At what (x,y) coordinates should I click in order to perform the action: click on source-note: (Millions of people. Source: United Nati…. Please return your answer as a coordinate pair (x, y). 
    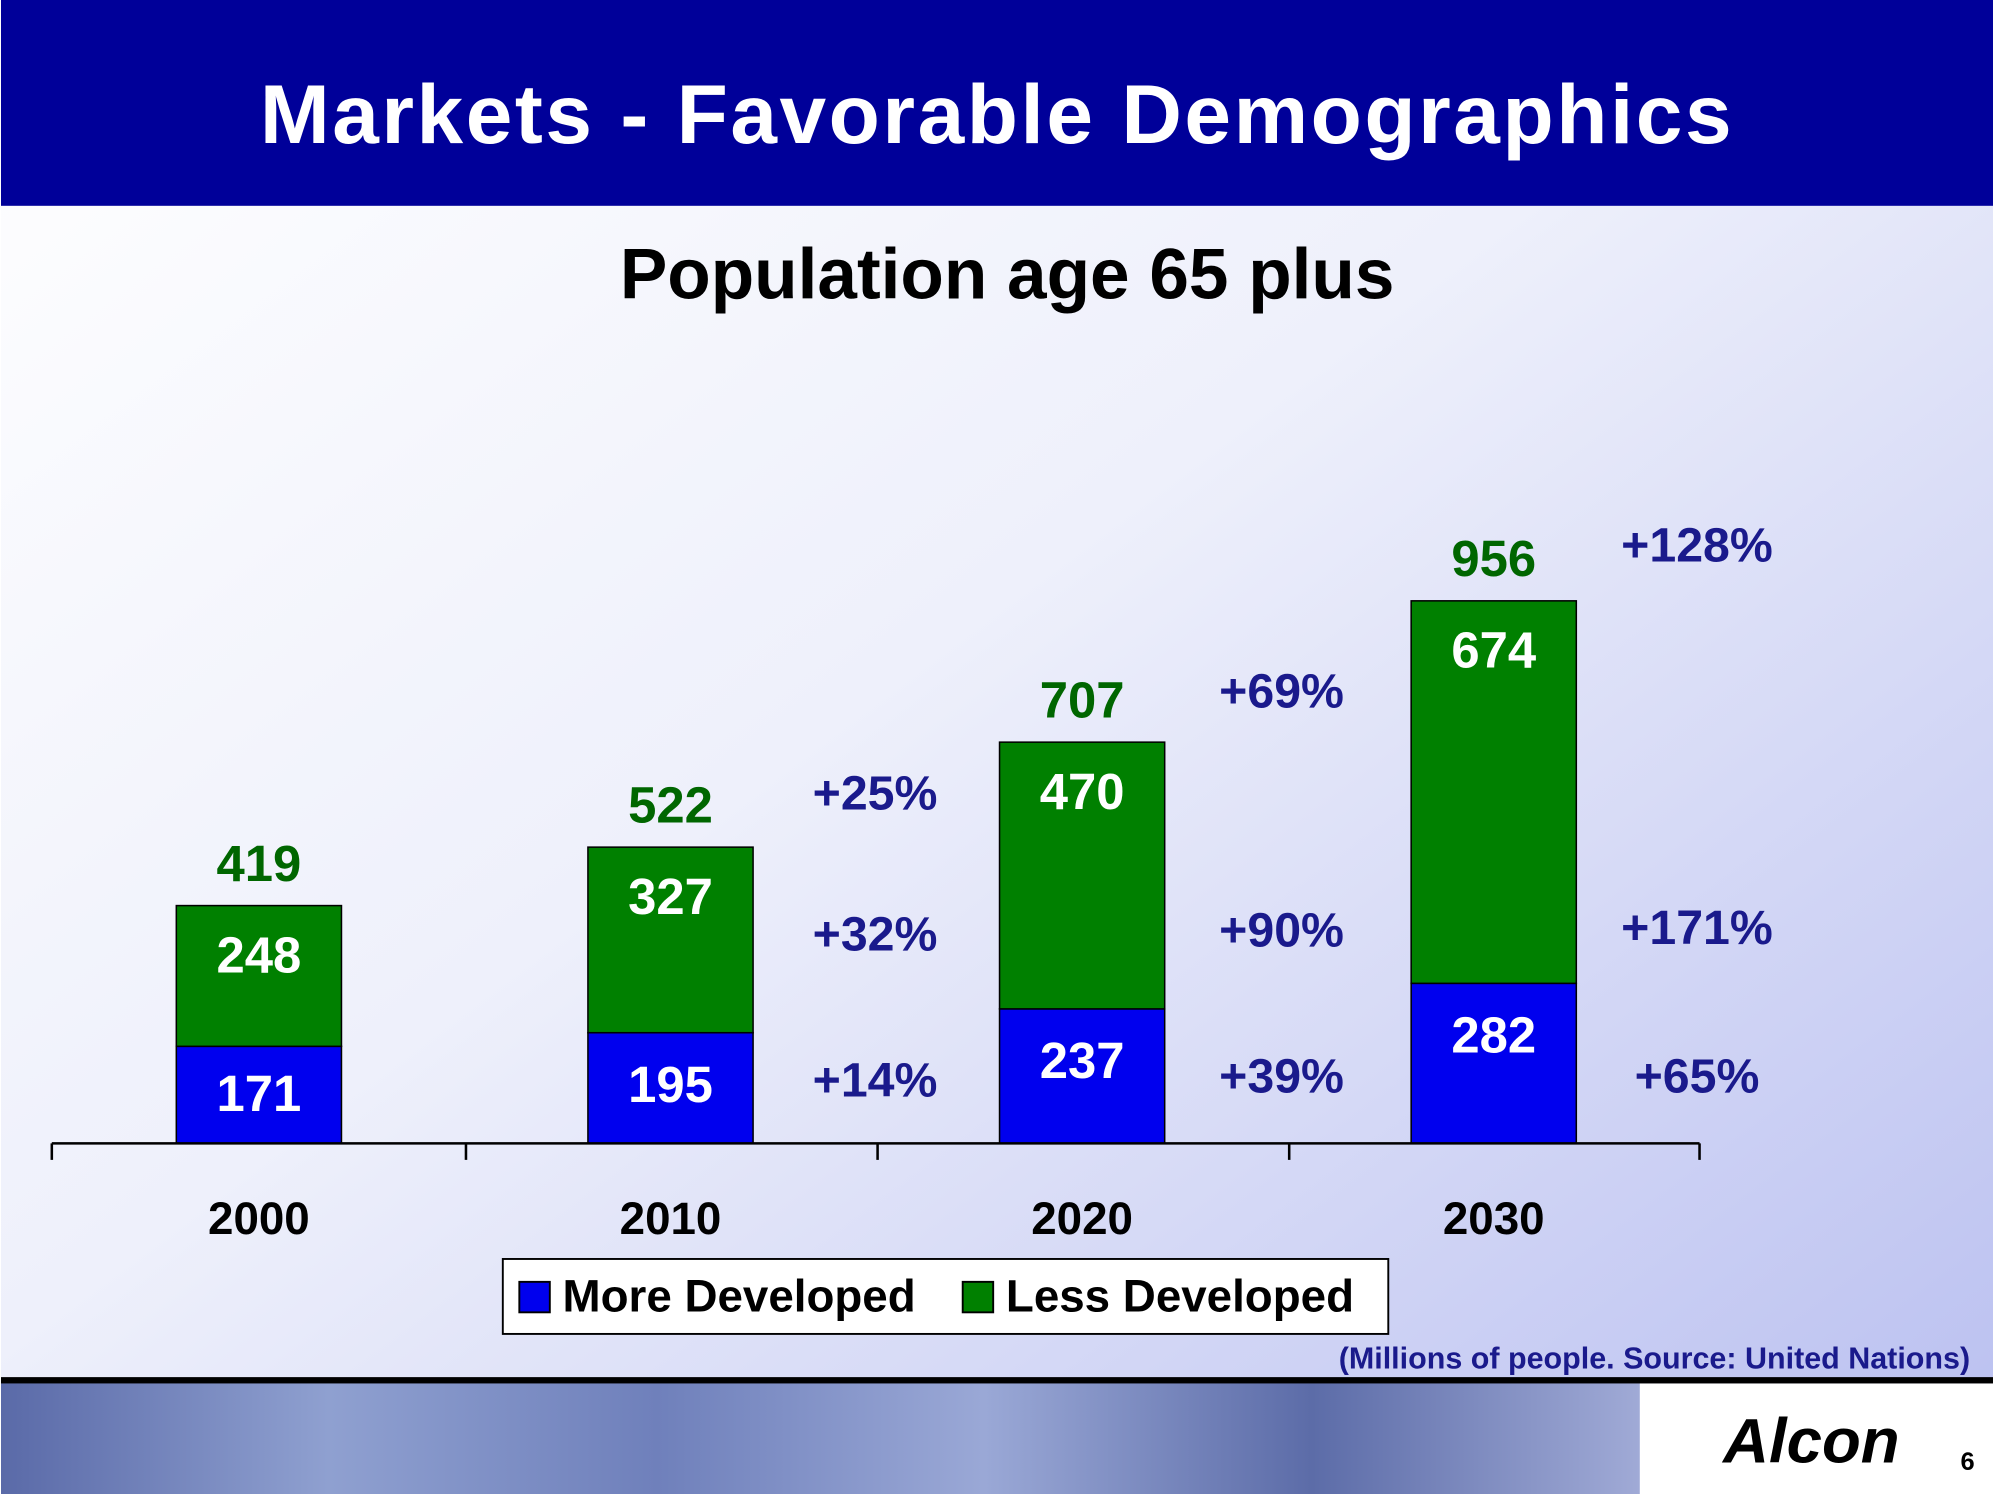
    Looking at the image, I should click on (1654, 1359).